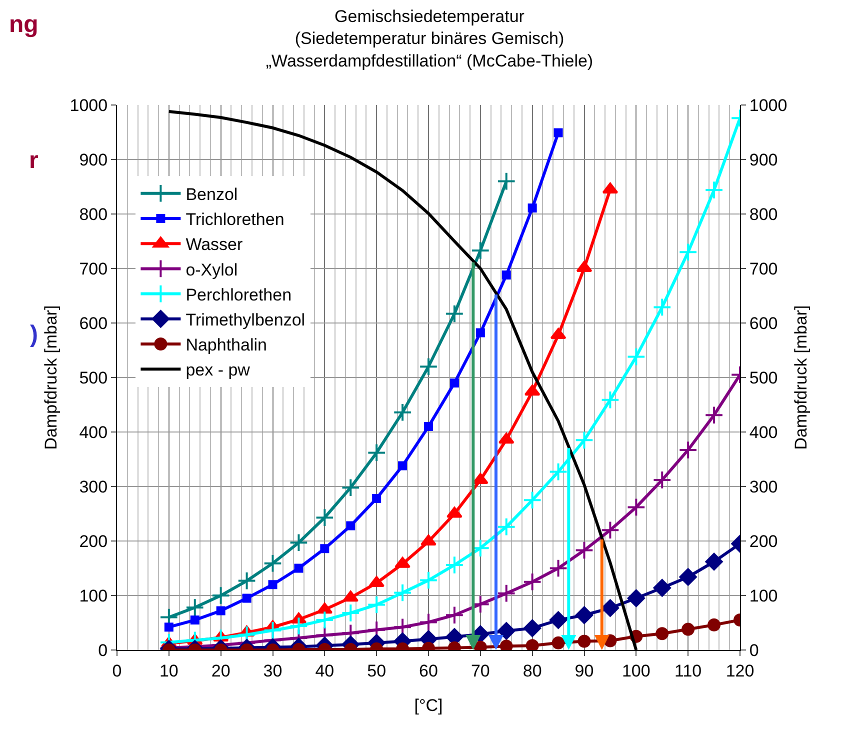 The height and width of the screenshot is (735, 859). I want to click on x-tick-label: 60, so click(428, 670).